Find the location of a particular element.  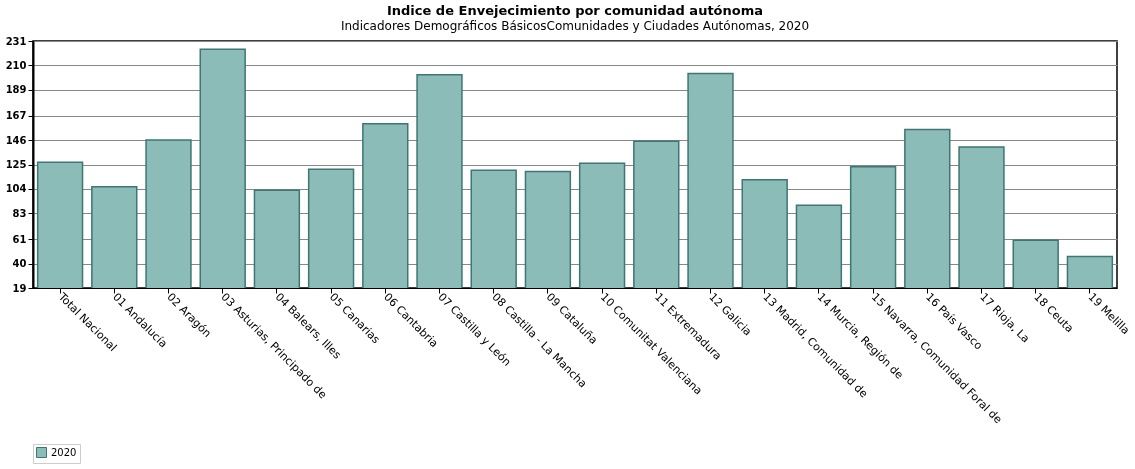

chart-subtitle: Indicadores Demográficos BásicosComunidades y Ciudades Autónomas, 2020 is located at coordinates (575, 26).